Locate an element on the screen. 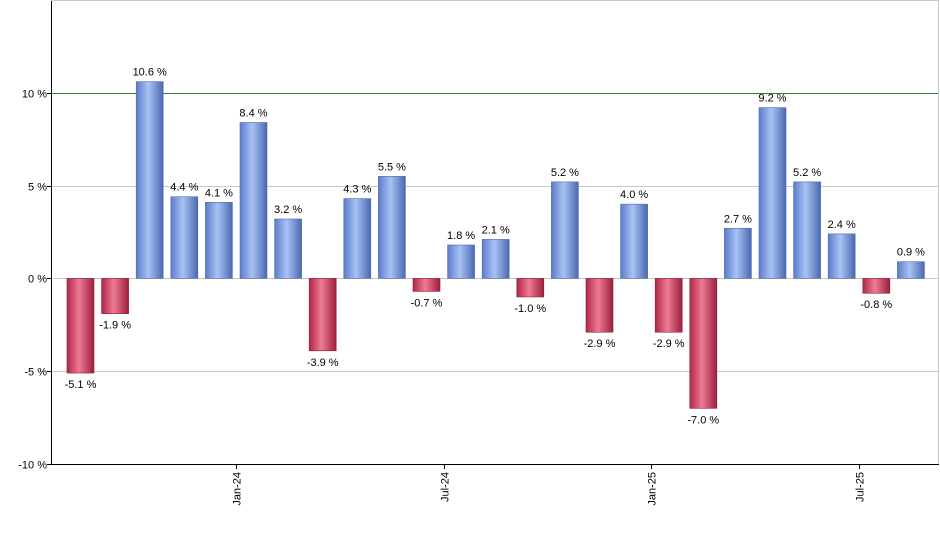 This screenshot has width=940, height=550. x-tick-label: Jan-24 is located at coordinates (238, 489).